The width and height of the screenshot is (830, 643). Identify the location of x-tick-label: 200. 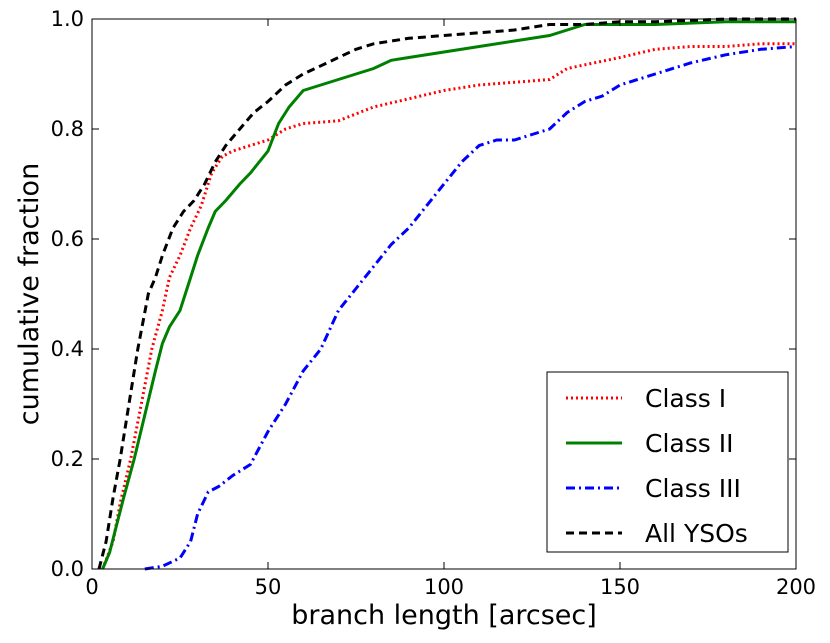
(796, 587).